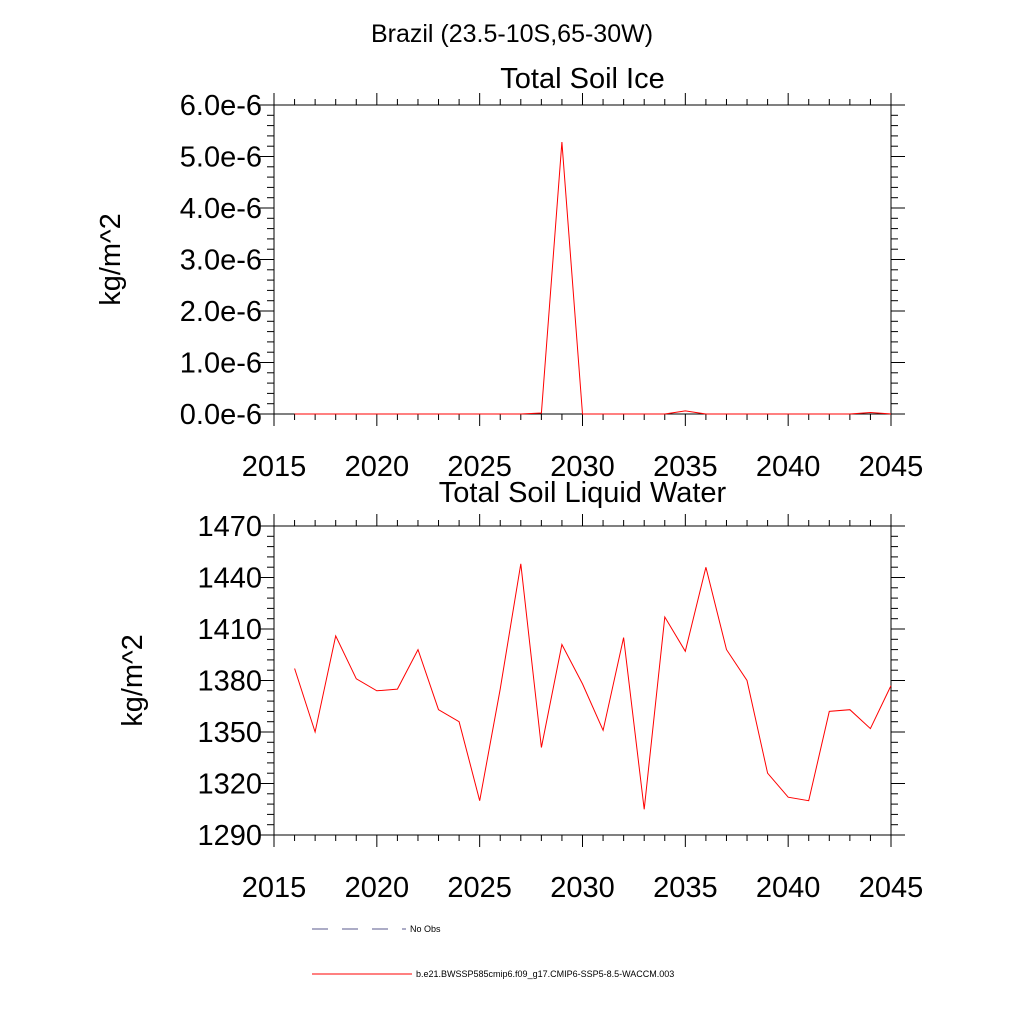  What do you see at coordinates (229, 836) in the screenshot?
I see `y-tick-label: 1290` at bounding box center [229, 836].